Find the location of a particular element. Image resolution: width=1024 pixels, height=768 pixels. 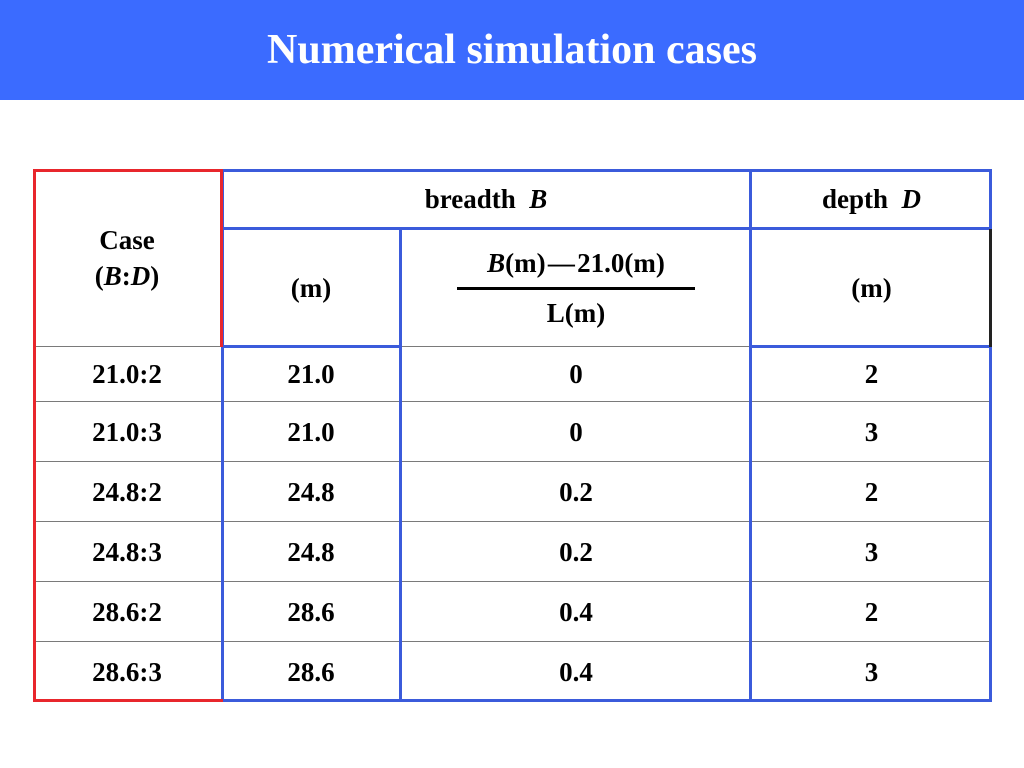

page-title: Numerical simulation cases is located at coordinates (512, 50).